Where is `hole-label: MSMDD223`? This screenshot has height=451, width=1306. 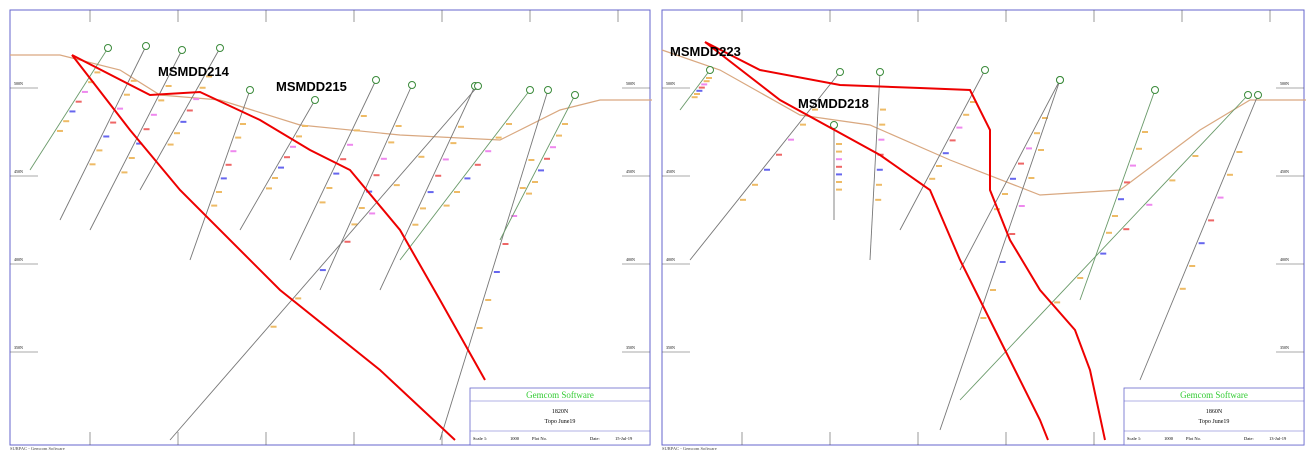
hole-label: MSMDD223 is located at coordinates (705, 51).